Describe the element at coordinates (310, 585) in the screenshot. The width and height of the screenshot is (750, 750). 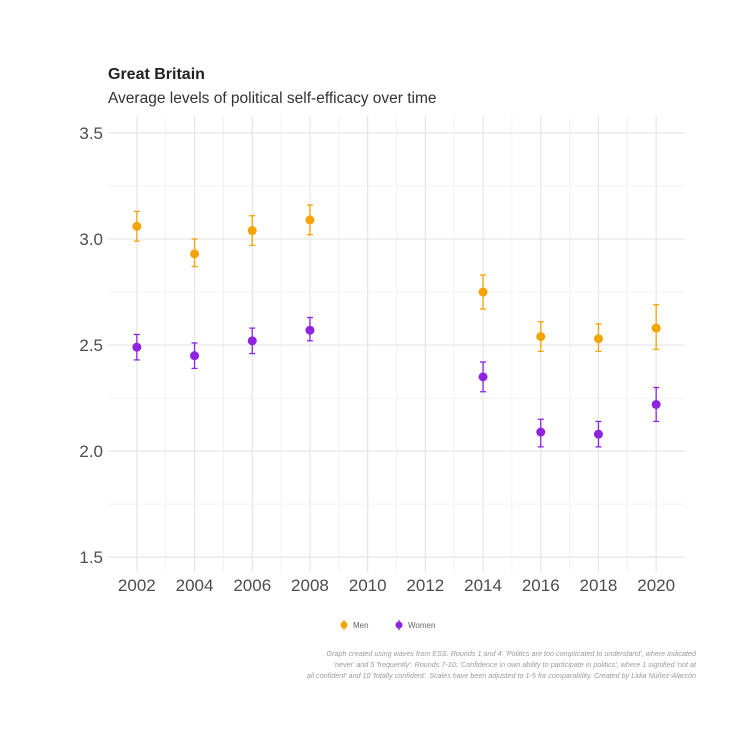
I see `x-tick-label: 2008` at that location.